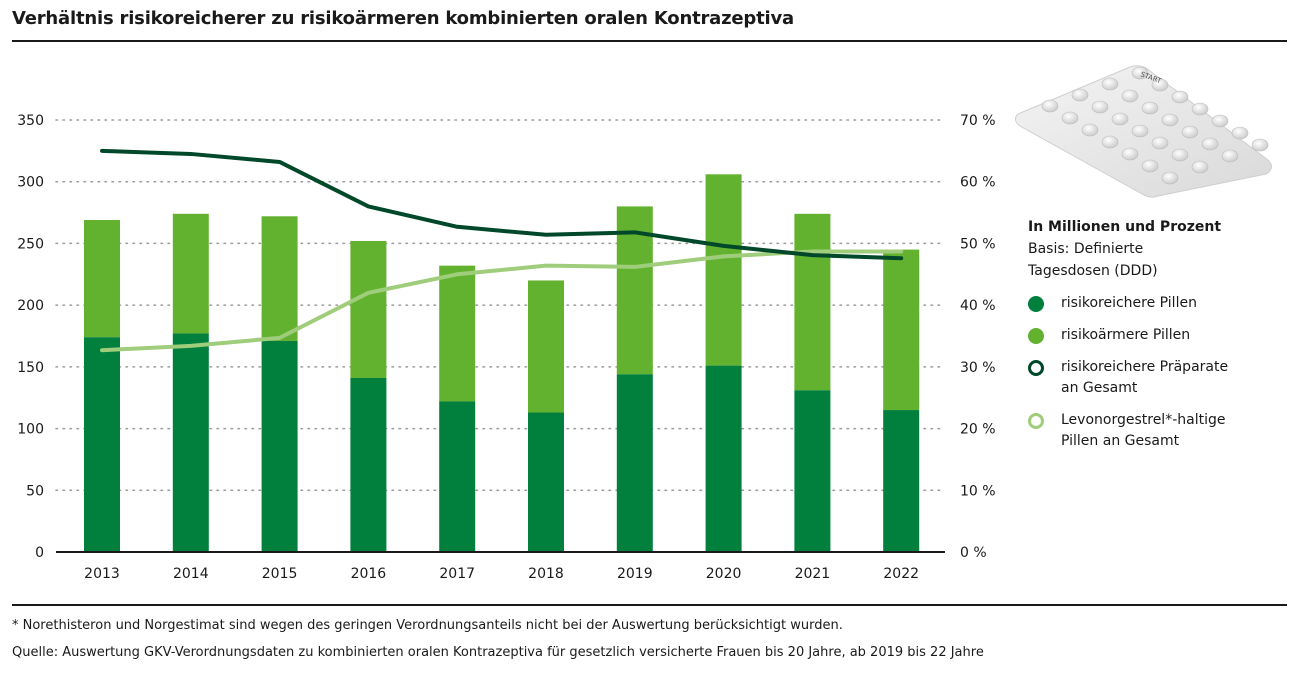  I want to click on bar-risikoaermere-2016, so click(368, 309).